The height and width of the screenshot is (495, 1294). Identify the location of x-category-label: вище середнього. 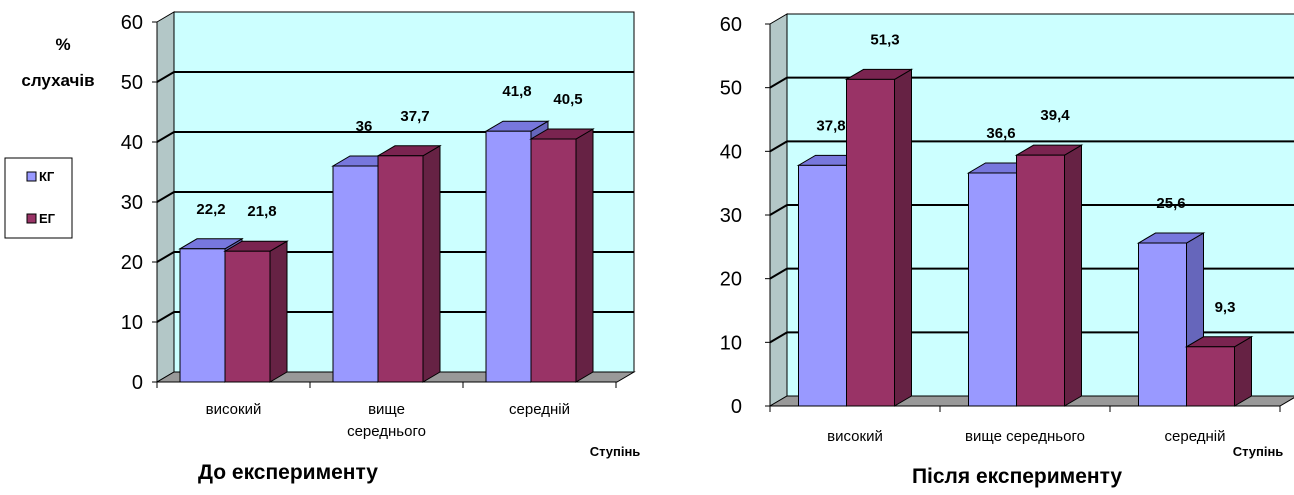
(1025, 436).